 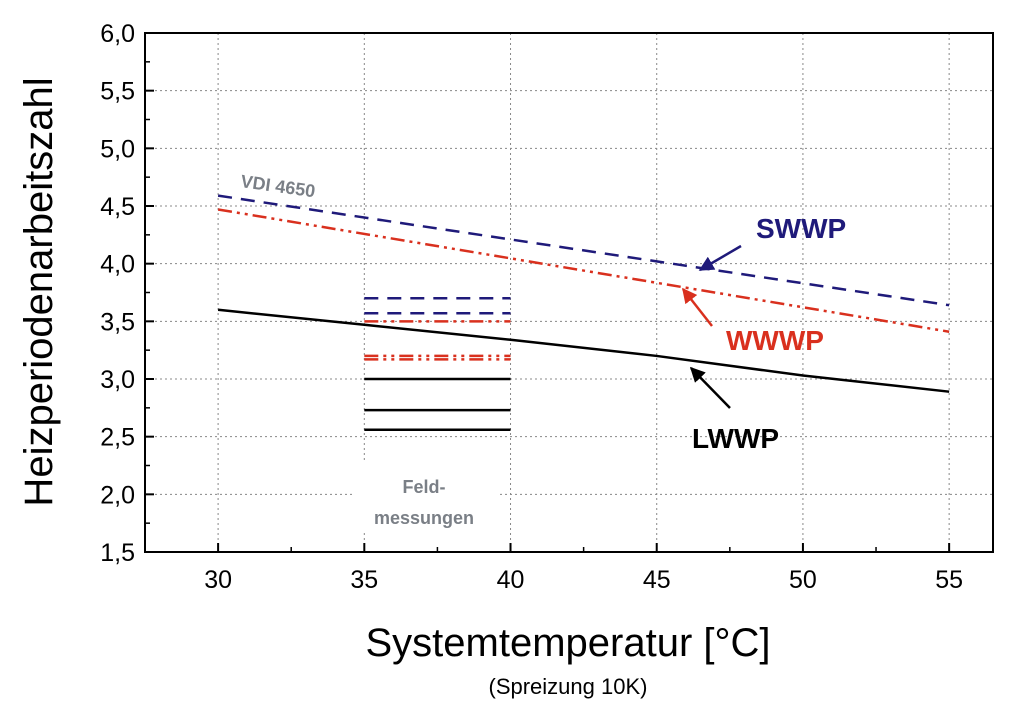 What do you see at coordinates (117, 495) in the screenshot?
I see `y-tick-label: 2,0` at bounding box center [117, 495].